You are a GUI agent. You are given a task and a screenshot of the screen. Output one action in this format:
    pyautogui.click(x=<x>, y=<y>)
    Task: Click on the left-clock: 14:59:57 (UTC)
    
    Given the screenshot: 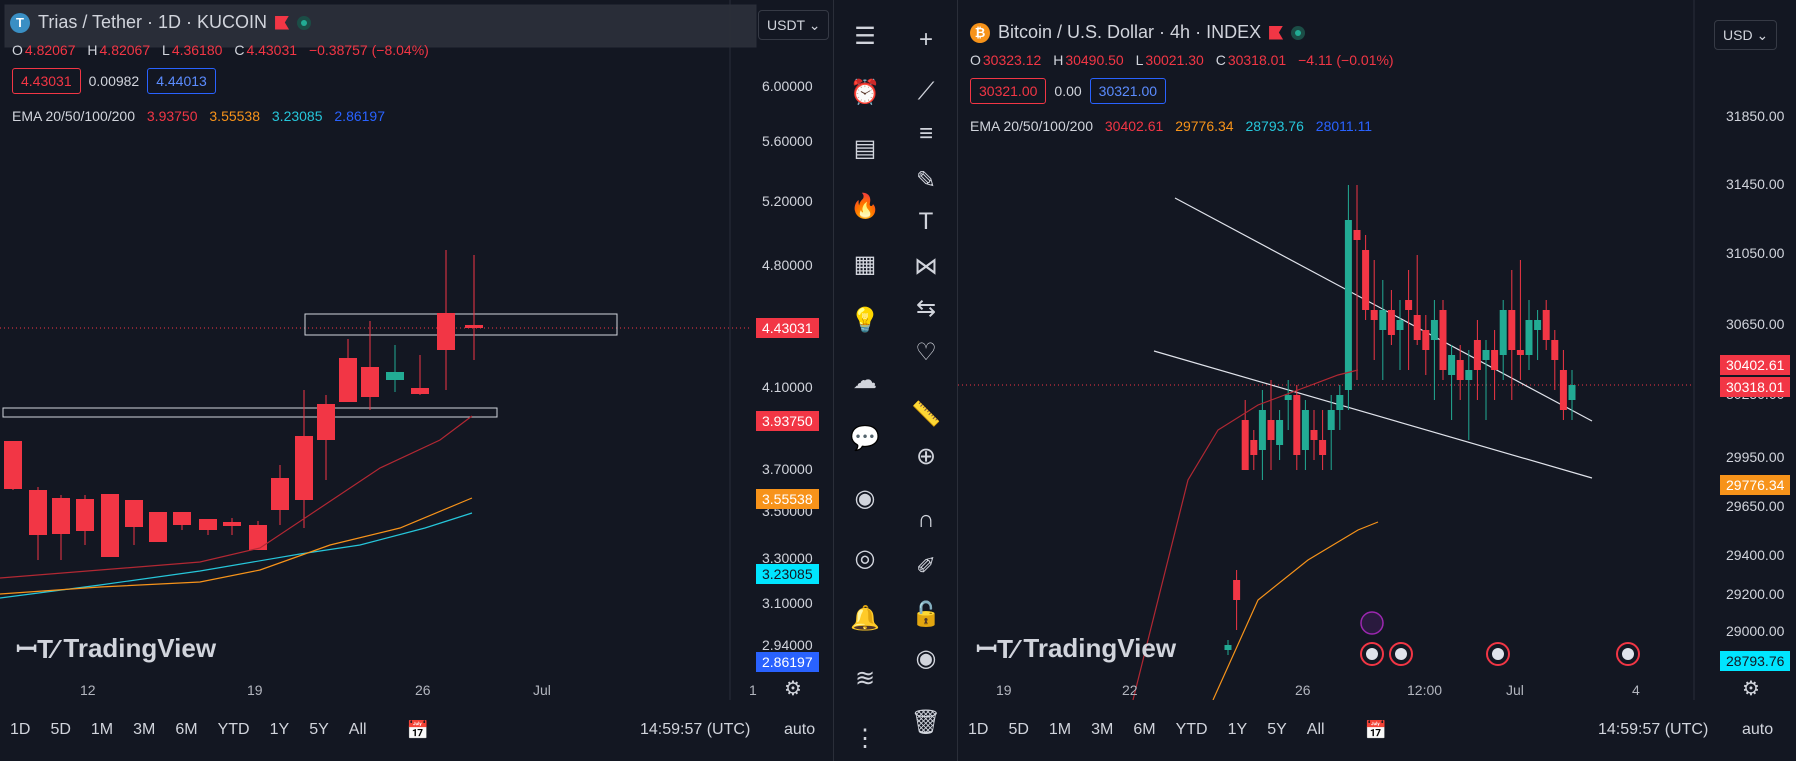 What is the action you would take?
    pyautogui.click(x=695, y=729)
    